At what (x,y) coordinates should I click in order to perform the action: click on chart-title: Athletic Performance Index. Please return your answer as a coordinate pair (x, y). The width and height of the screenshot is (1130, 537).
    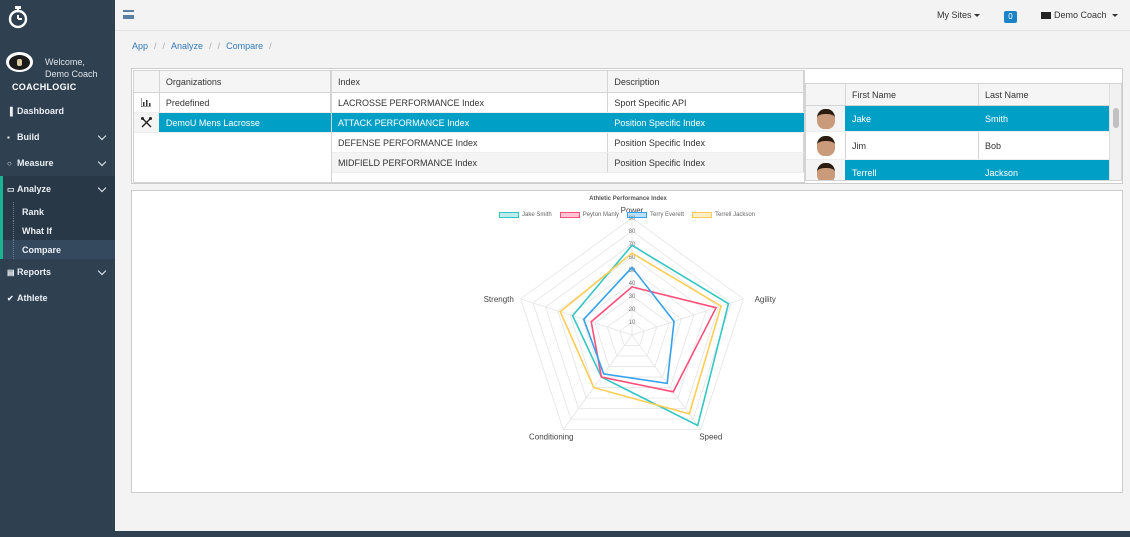
    Looking at the image, I should click on (628, 199).